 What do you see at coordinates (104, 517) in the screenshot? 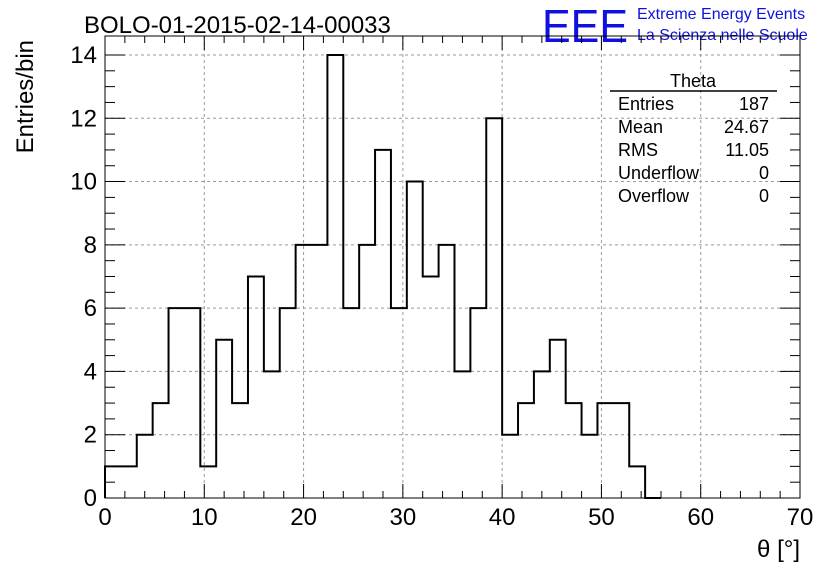
I see `x-tick-label: 0` at bounding box center [104, 517].